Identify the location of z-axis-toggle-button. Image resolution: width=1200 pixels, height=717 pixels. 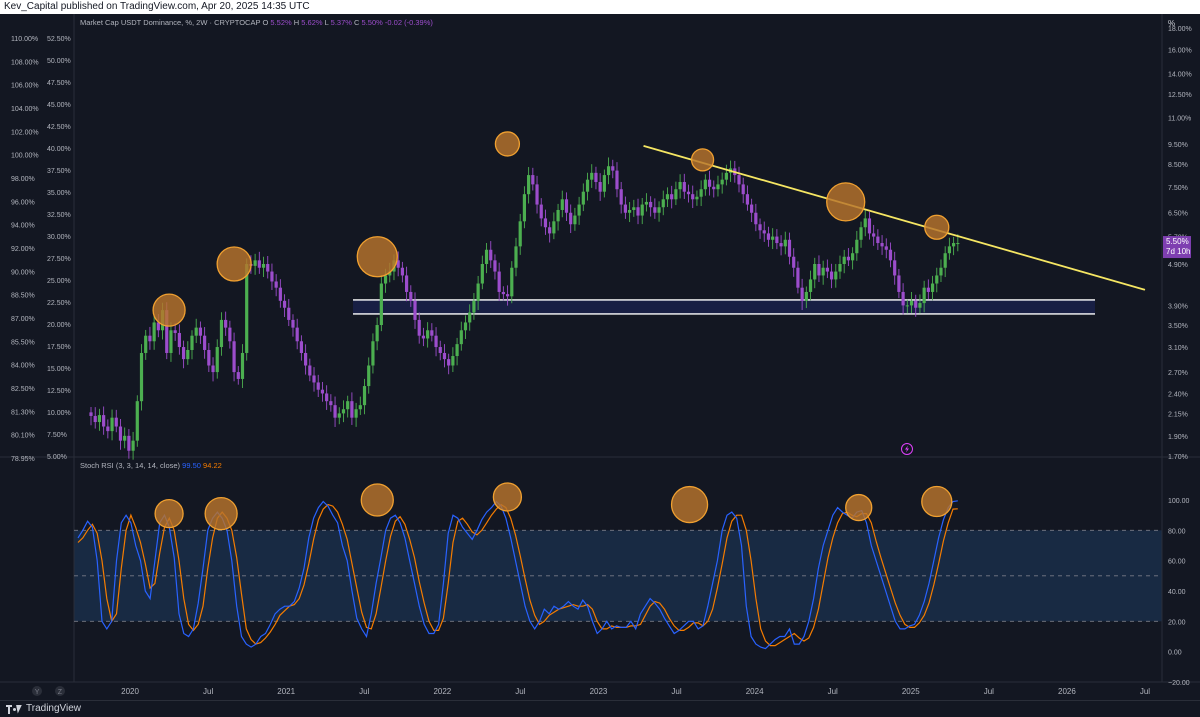
(60, 691).